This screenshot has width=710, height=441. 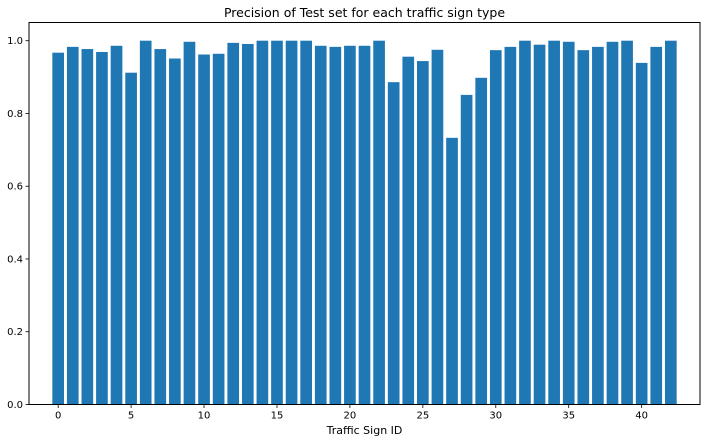 What do you see at coordinates (15, 259) in the screenshot?
I see `y-tick-label: 0.4` at bounding box center [15, 259].